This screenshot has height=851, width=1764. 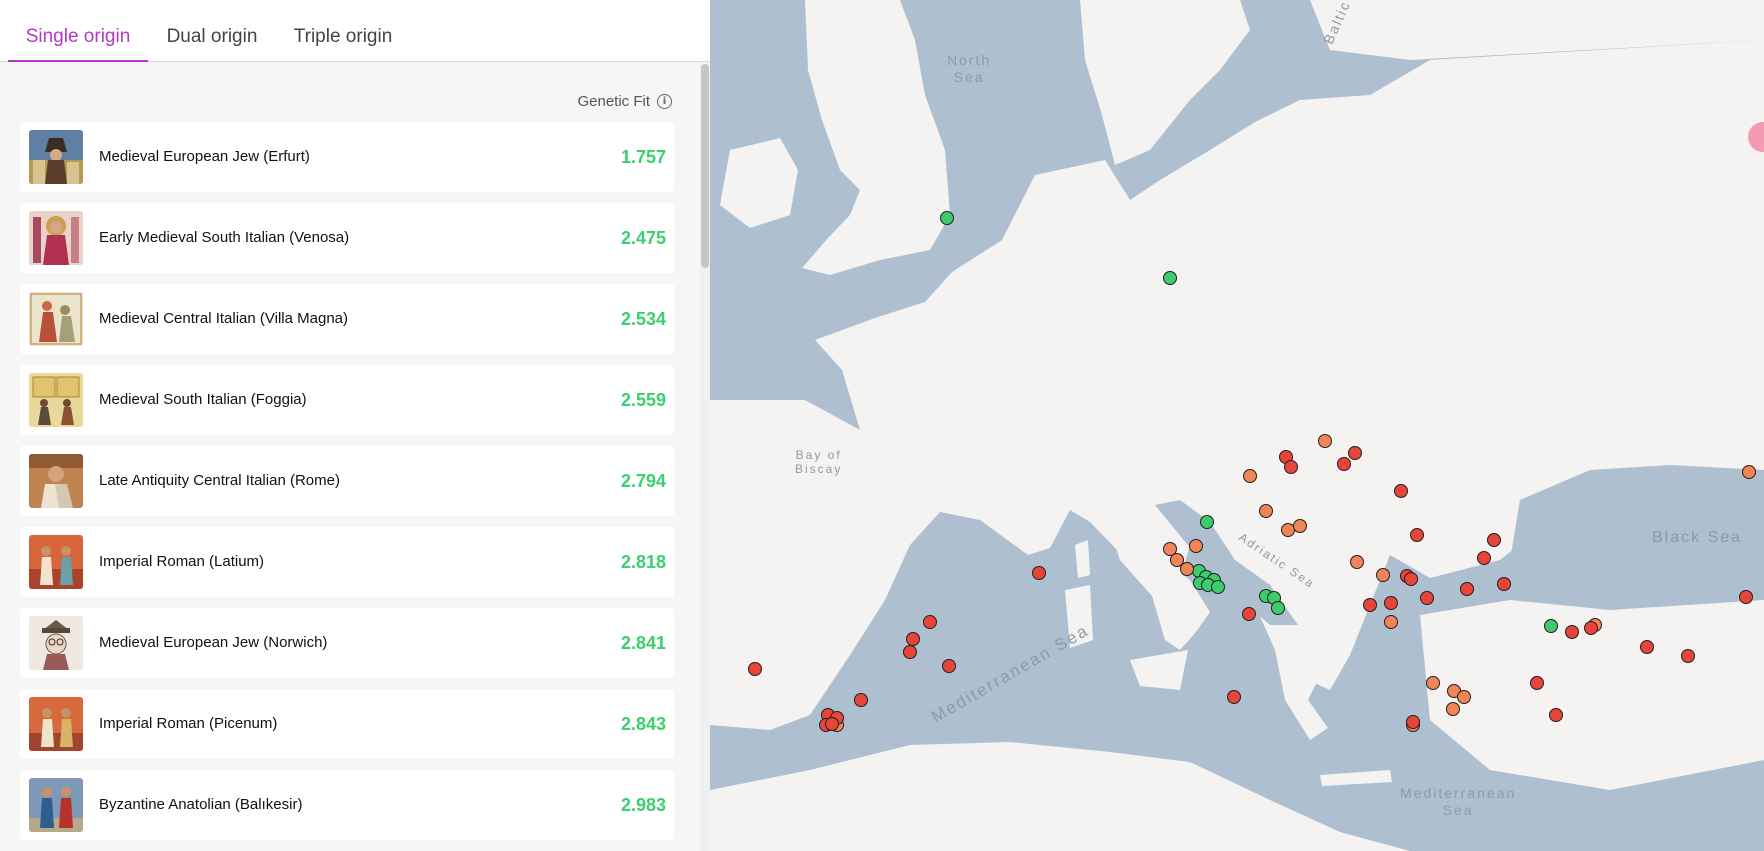 I want to click on genetic-fit-score: 2.818, so click(x=643, y=562).